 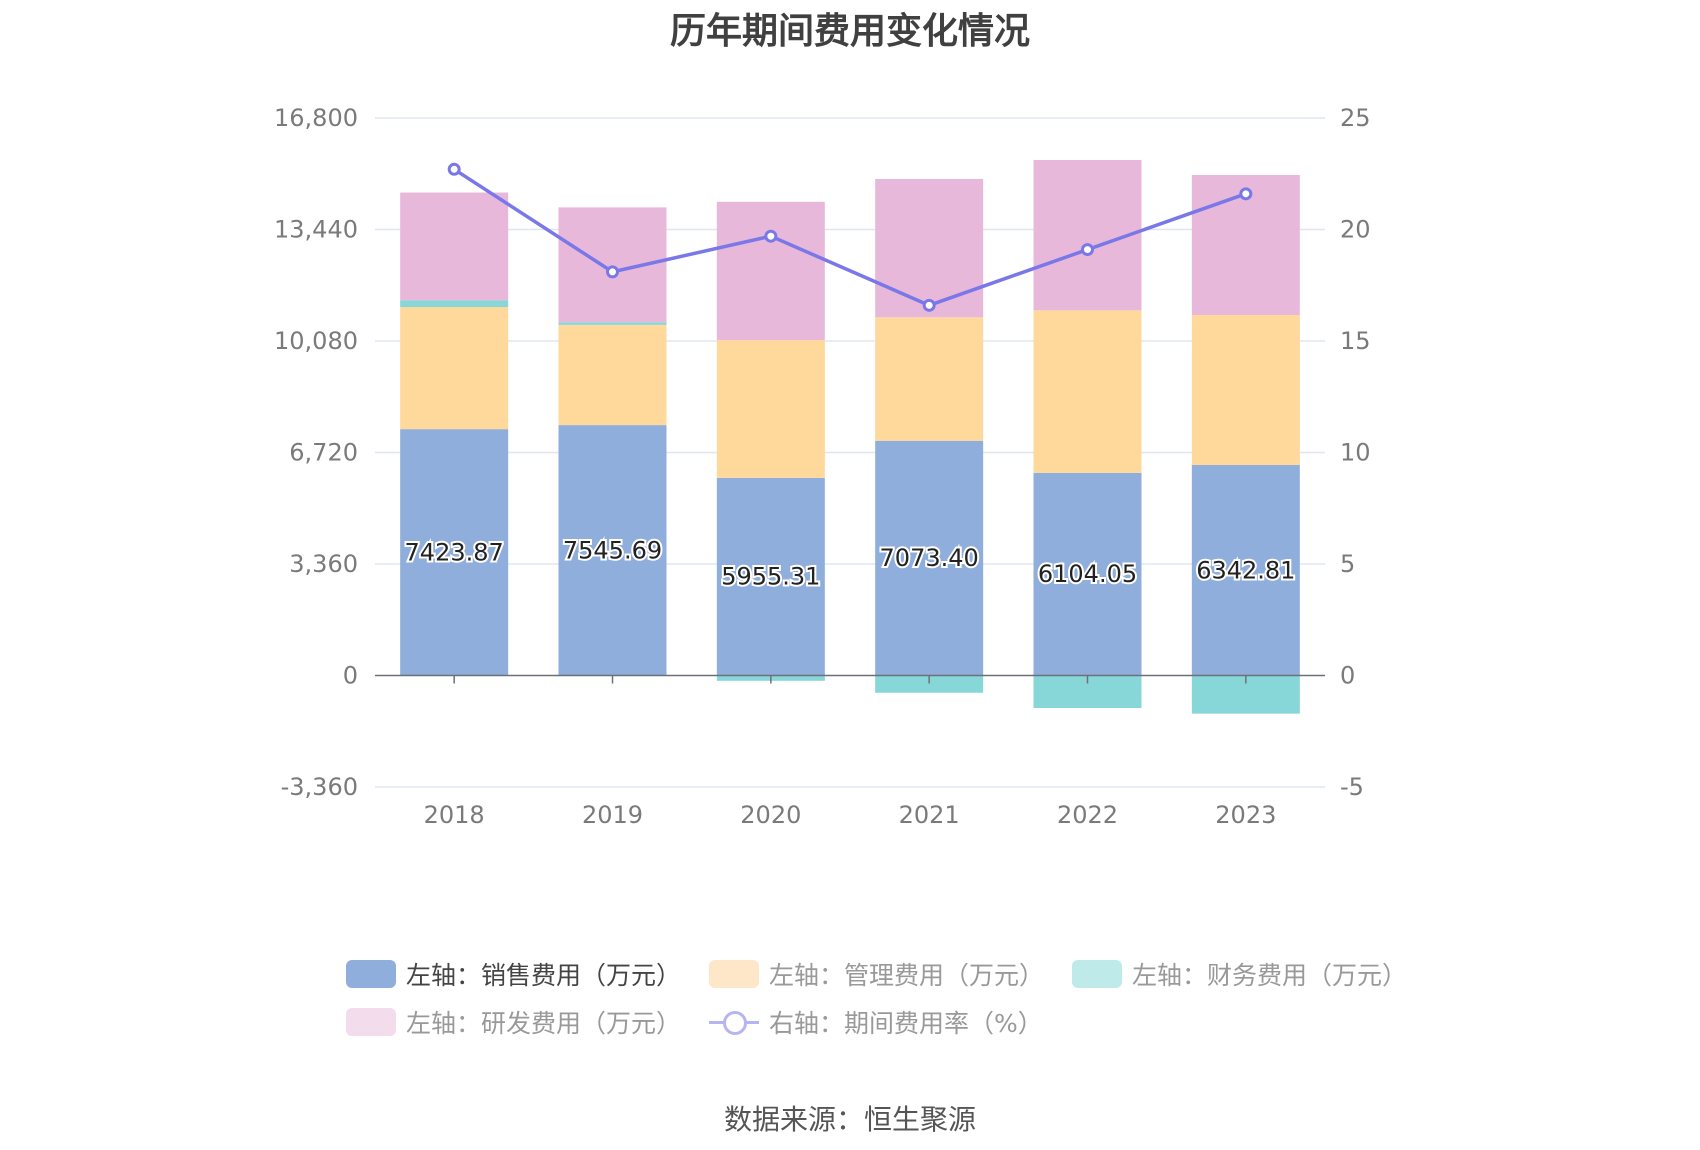 What do you see at coordinates (849, 1119) in the screenshot?
I see `source-note: 数据来源：恒生聚源` at bounding box center [849, 1119].